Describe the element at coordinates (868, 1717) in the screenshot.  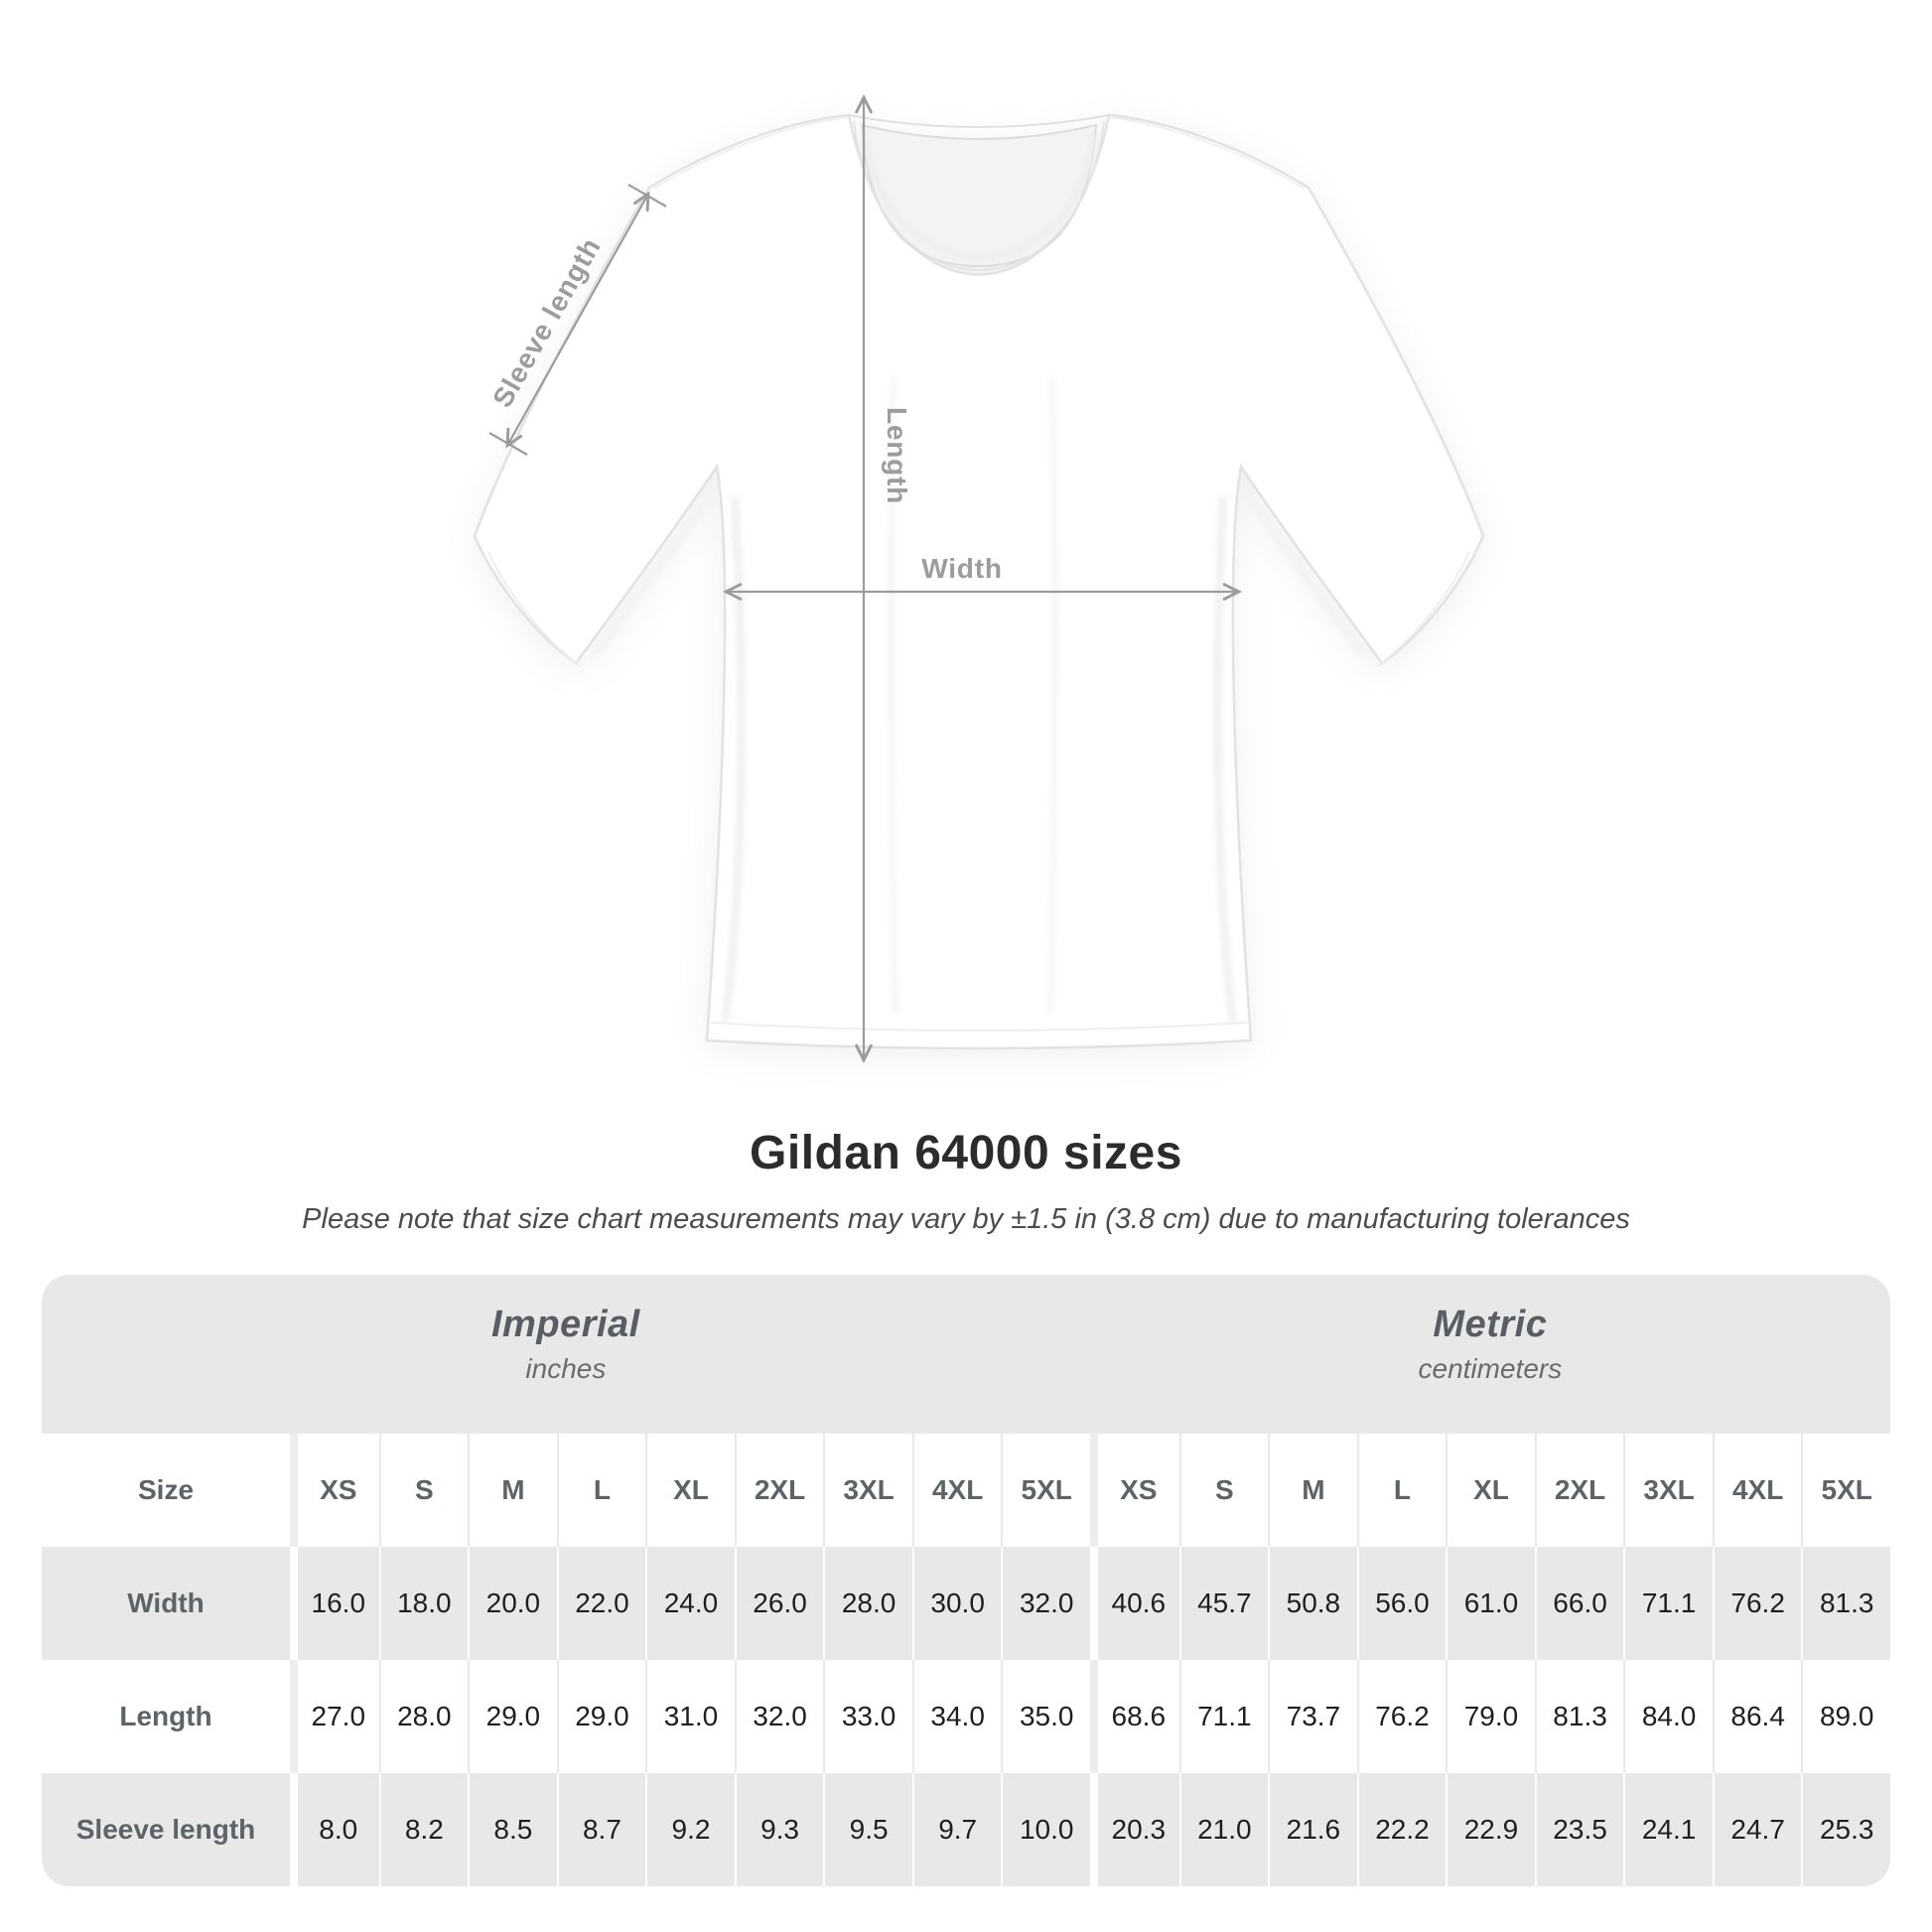
I see `value-cell: 33.0` at that location.